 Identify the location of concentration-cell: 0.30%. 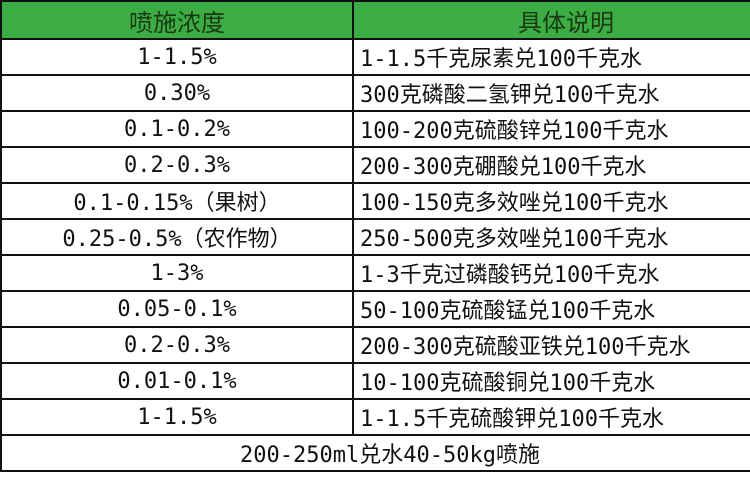
(177, 93).